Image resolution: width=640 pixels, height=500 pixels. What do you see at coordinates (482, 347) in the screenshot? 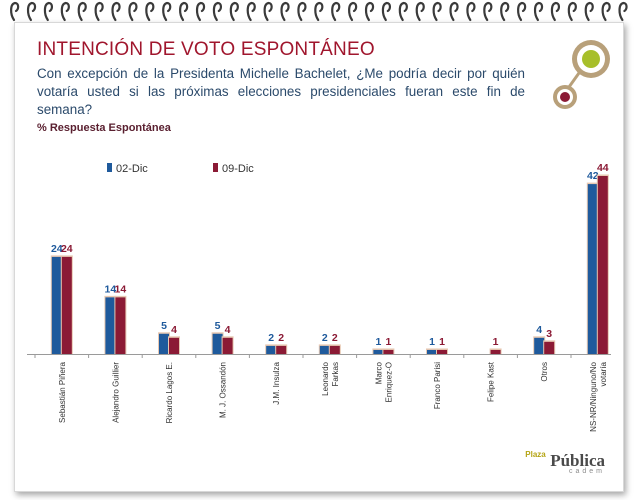
I see `category-group: 1` at bounding box center [482, 347].